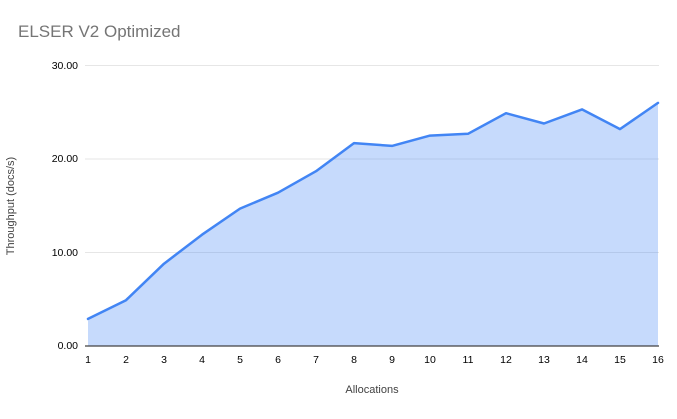 Image resolution: width=677 pixels, height=419 pixels. Describe the element at coordinates (582, 360) in the screenshot. I see `x-tick-label: 14` at that location.